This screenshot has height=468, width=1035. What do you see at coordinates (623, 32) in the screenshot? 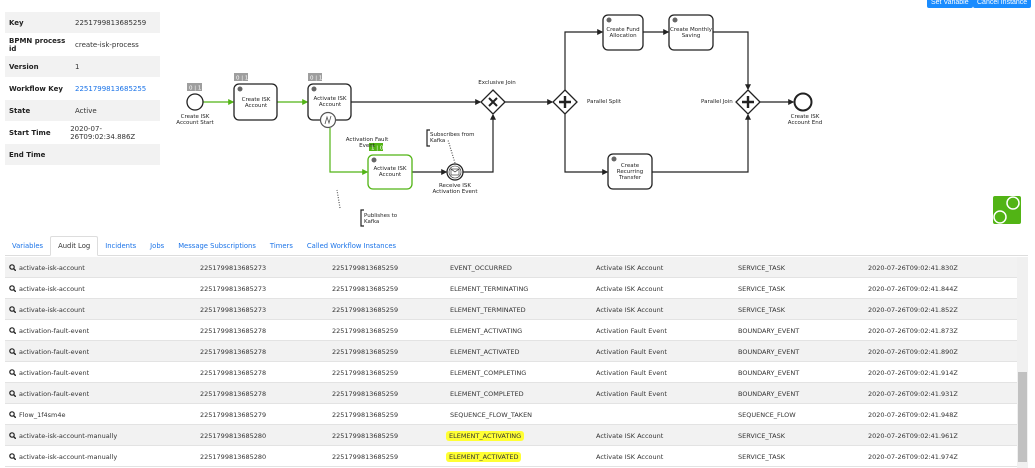
I see `task-create-fund-allocation` at bounding box center [623, 32].